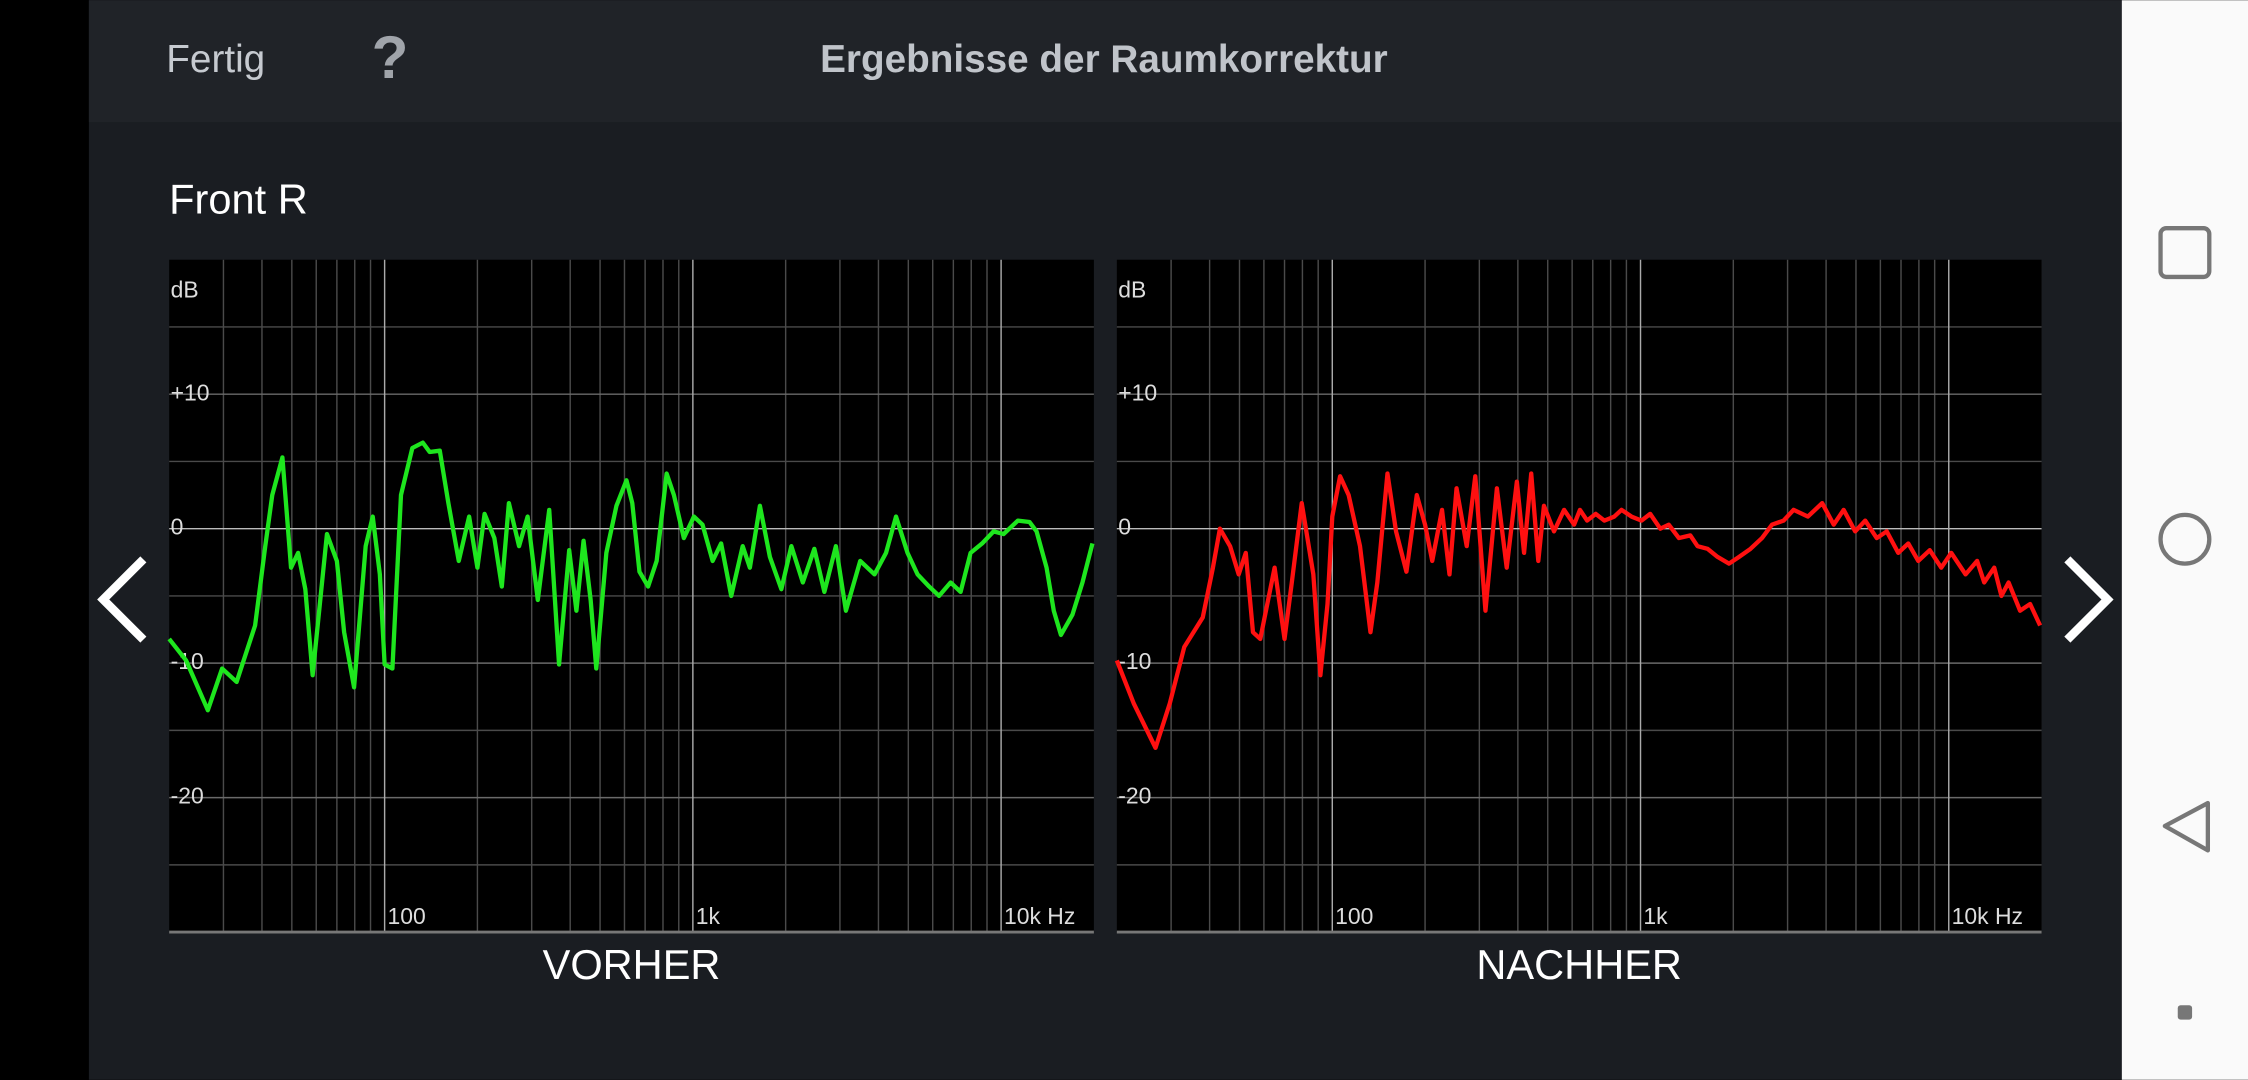 This screenshot has height=1080, width=2248. Describe the element at coordinates (2185, 253) in the screenshot. I see `recents-button` at that location.